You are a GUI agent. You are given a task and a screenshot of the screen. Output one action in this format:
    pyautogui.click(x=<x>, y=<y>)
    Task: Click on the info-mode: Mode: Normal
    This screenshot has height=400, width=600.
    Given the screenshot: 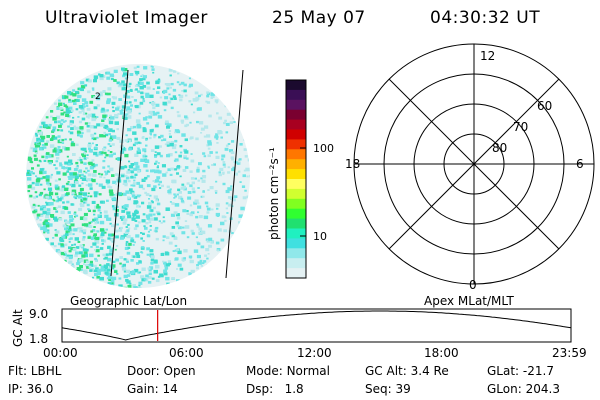 What is the action you would take?
    pyautogui.click(x=288, y=371)
    